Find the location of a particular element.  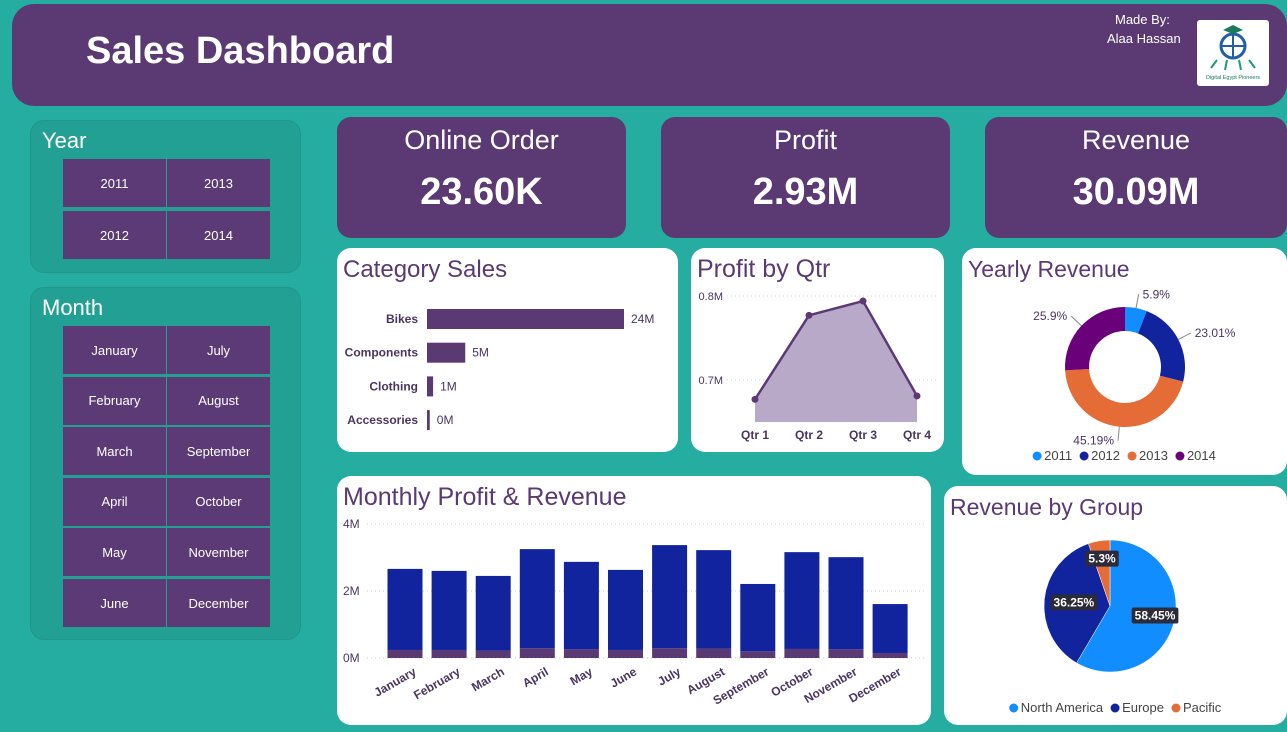

slicer-button: February is located at coordinates (114, 400).